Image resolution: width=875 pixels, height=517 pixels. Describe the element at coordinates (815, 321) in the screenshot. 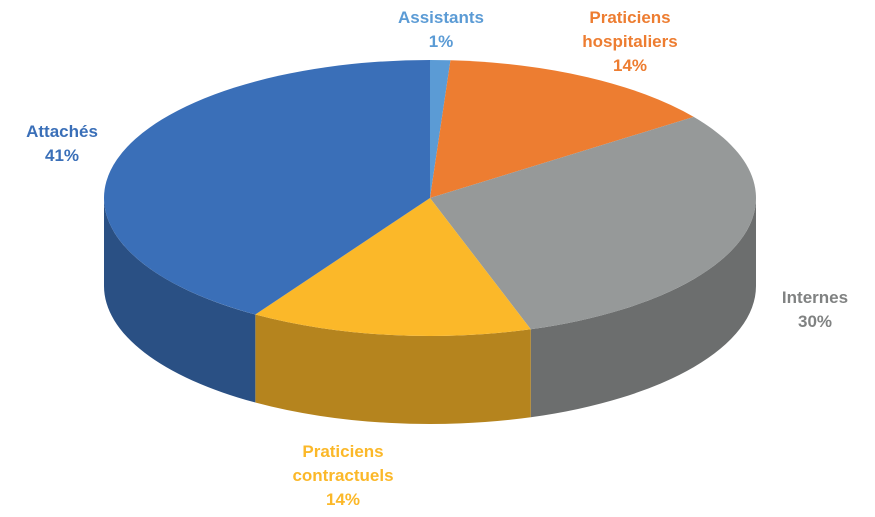

I see `value-label: 30%` at that location.